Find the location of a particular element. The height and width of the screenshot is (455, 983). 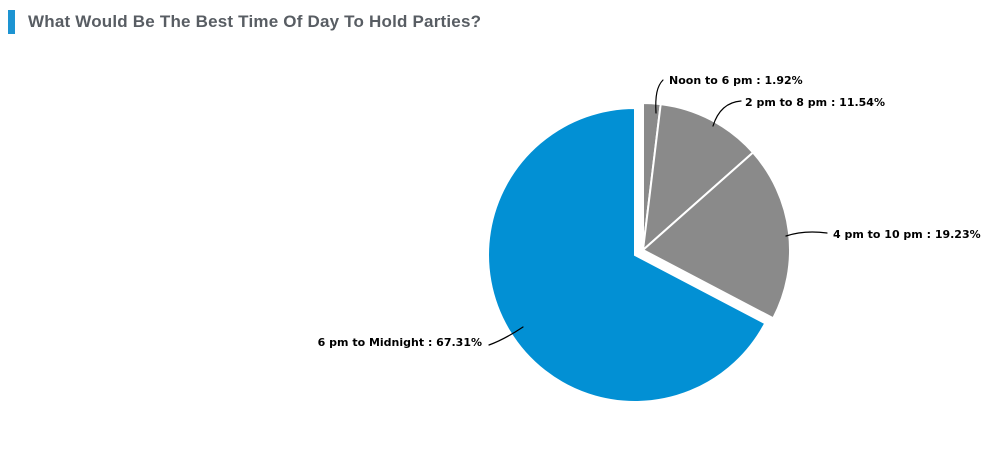

leader-line-6pm-to-midnight is located at coordinates (506, 336).